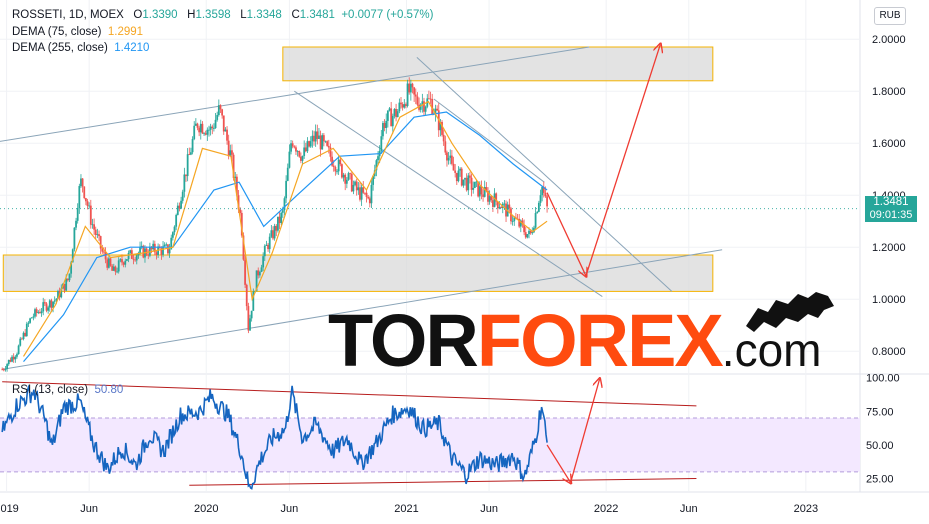  I want to click on ohlc-h-label: H, so click(191, 15).